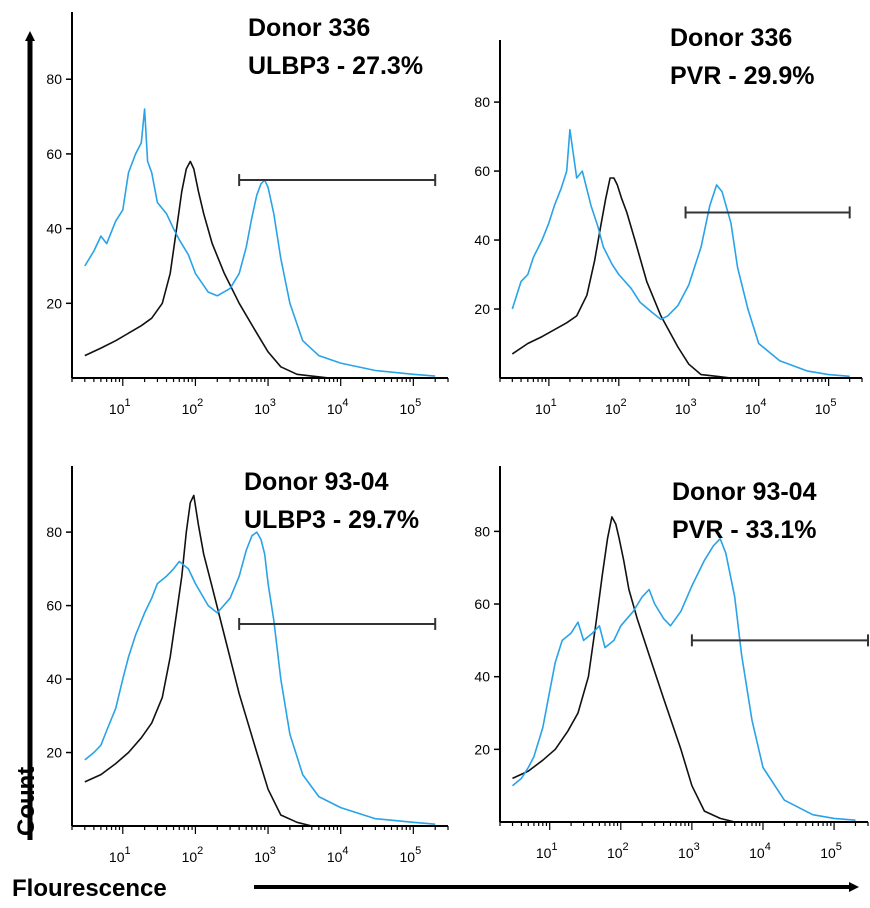 This screenshot has width=870, height=908. Describe the element at coordinates (26, 801) in the screenshot. I see `y-axis-label: Count` at that location.